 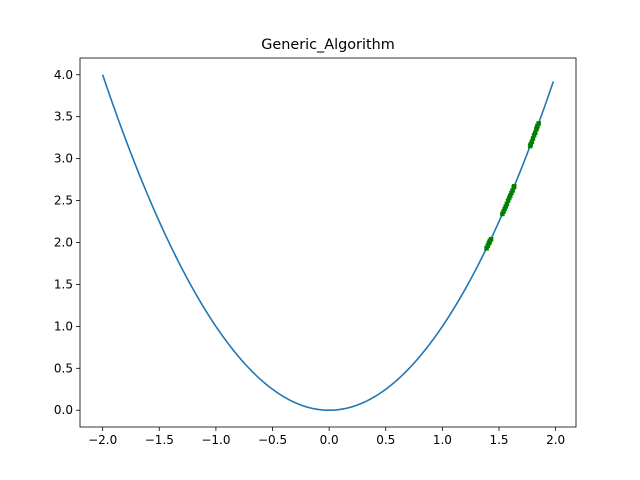 I want to click on y-tick-label: 3.0, so click(x=63, y=159).